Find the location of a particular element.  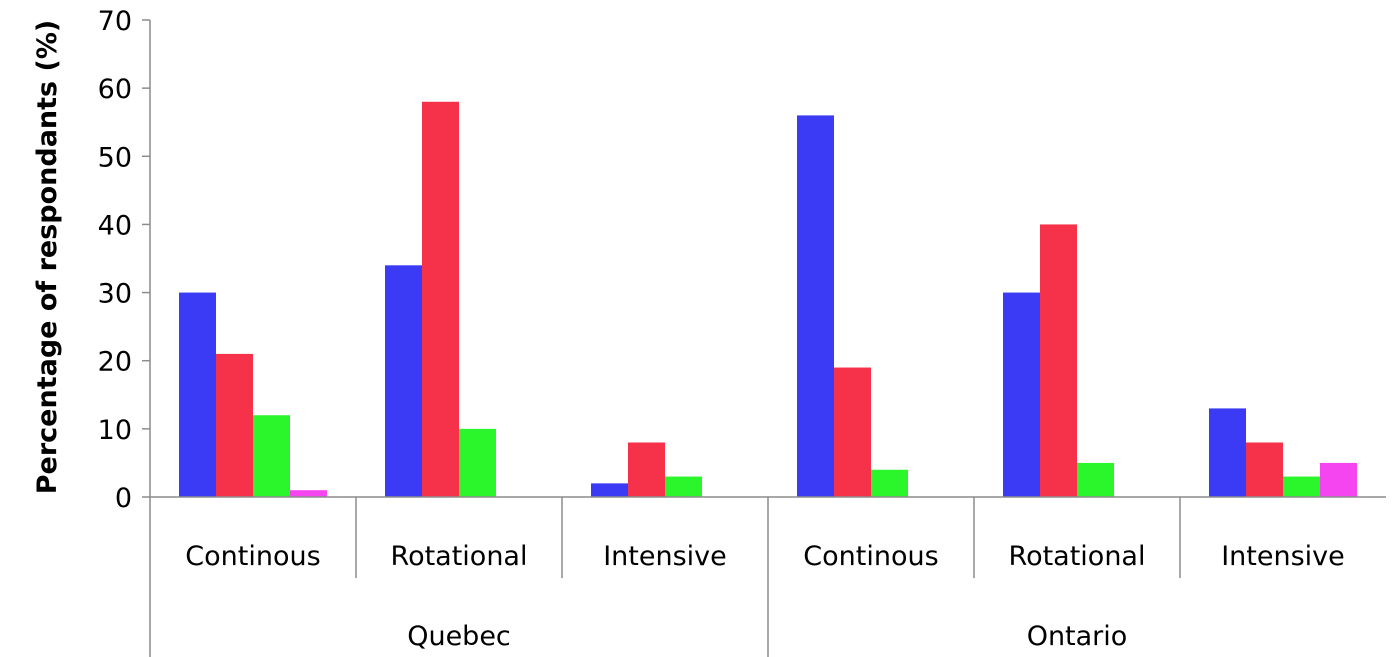

y-tick-label: 30 is located at coordinates (115, 294).